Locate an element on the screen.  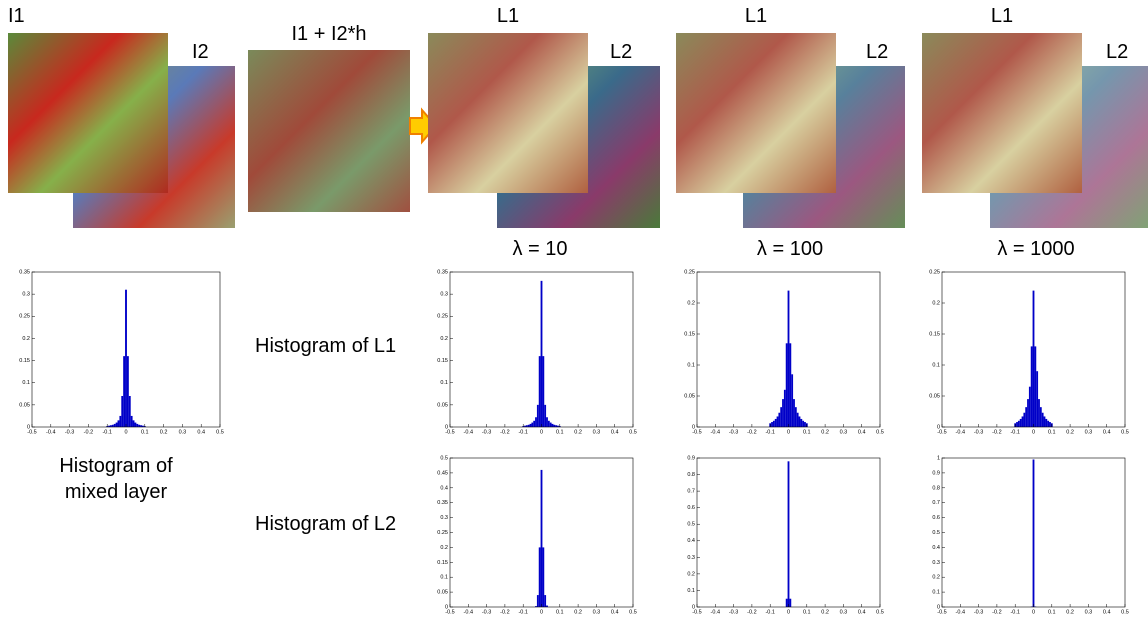
y-tick-label: 0.5 is located at coordinates (936, 533).